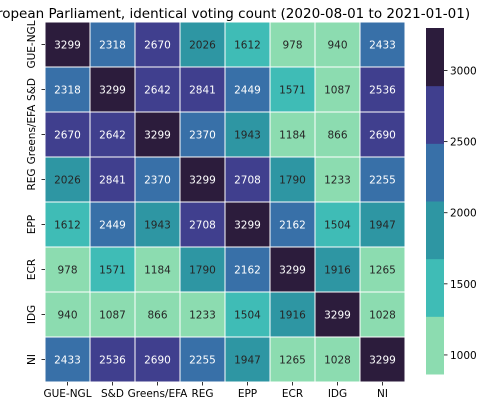  I want to click on x-tick-label: ECR, so click(292, 394).